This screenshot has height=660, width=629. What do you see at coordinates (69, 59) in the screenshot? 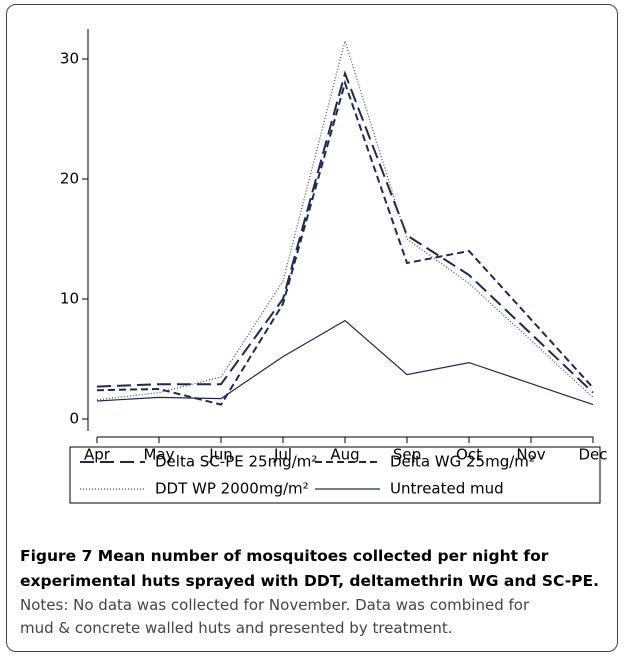
I see `y-tick-label: 30` at bounding box center [69, 59].